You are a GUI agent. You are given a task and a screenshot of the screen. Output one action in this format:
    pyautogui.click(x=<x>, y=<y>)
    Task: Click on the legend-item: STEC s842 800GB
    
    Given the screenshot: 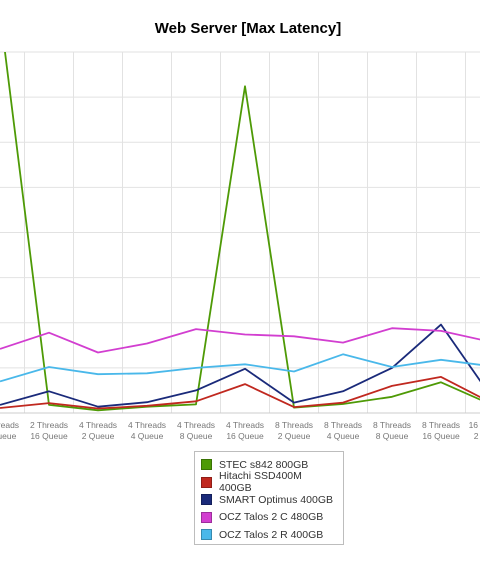 What is the action you would take?
    pyautogui.click(x=269, y=465)
    